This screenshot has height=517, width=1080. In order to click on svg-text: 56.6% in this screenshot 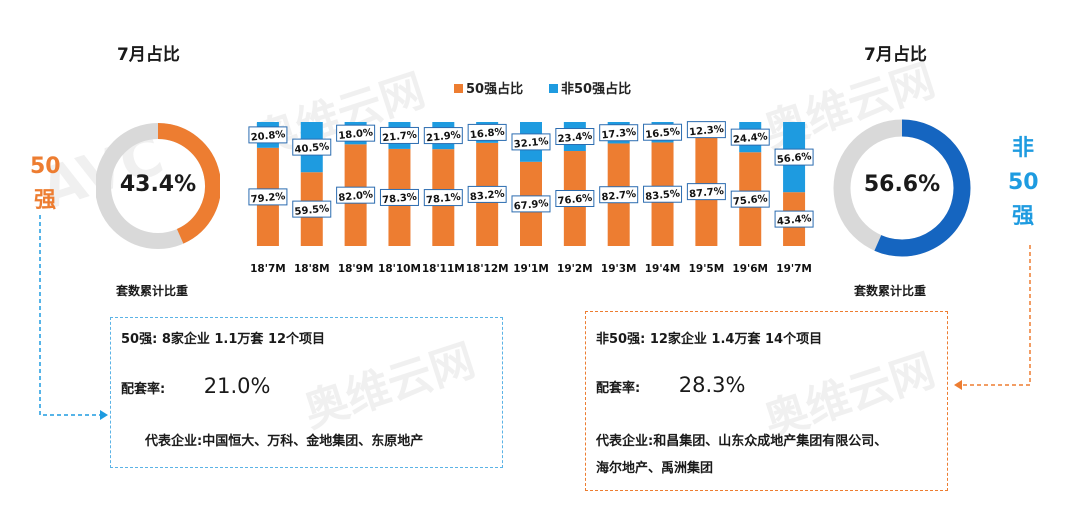, I will do `click(794, 158)`.